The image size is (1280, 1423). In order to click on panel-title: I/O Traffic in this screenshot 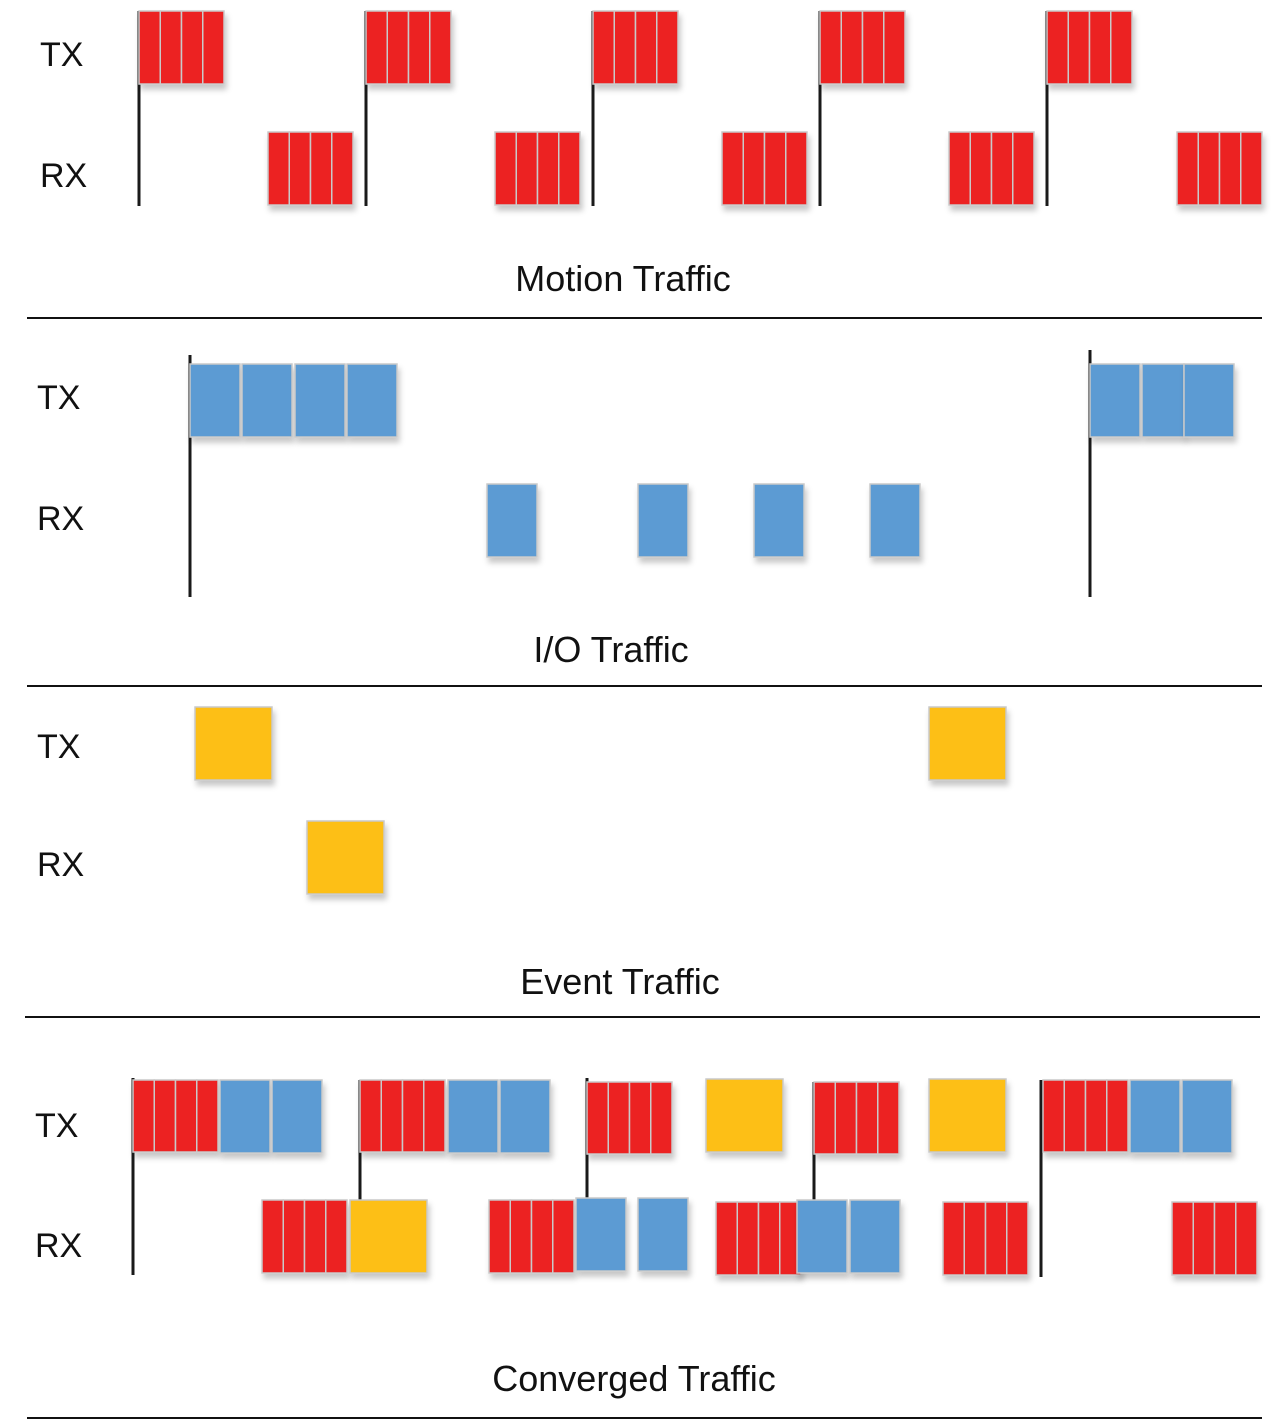, I will do `click(610, 649)`.